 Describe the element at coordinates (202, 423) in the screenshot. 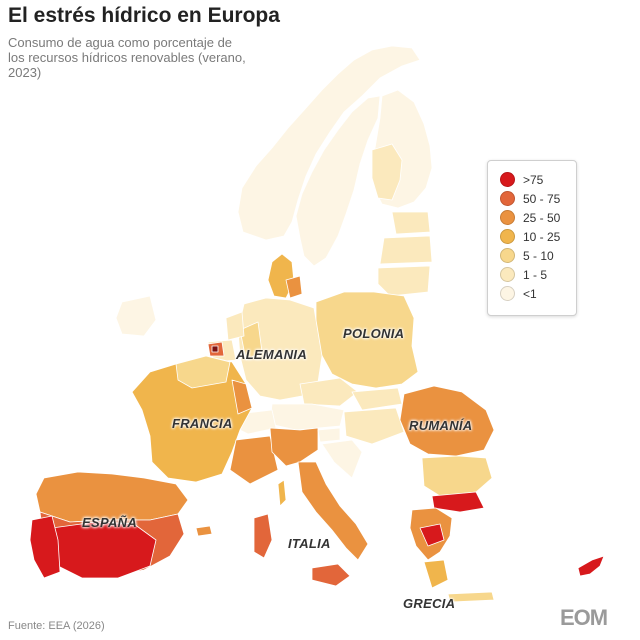

I see `label-francia: FRANCIA` at that location.